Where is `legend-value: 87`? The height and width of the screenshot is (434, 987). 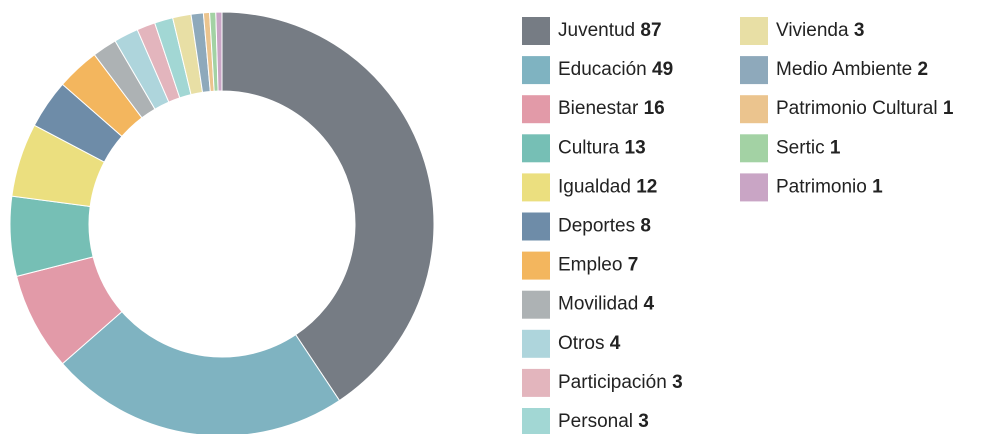 legend-value: 87 is located at coordinates (650, 30).